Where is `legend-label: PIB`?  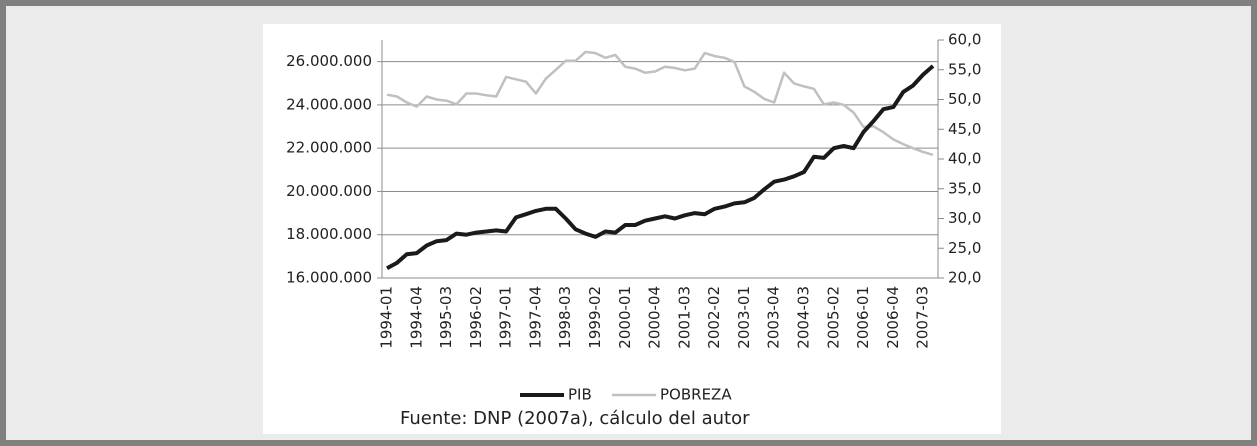
legend-label: PIB is located at coordinates (580, 395).